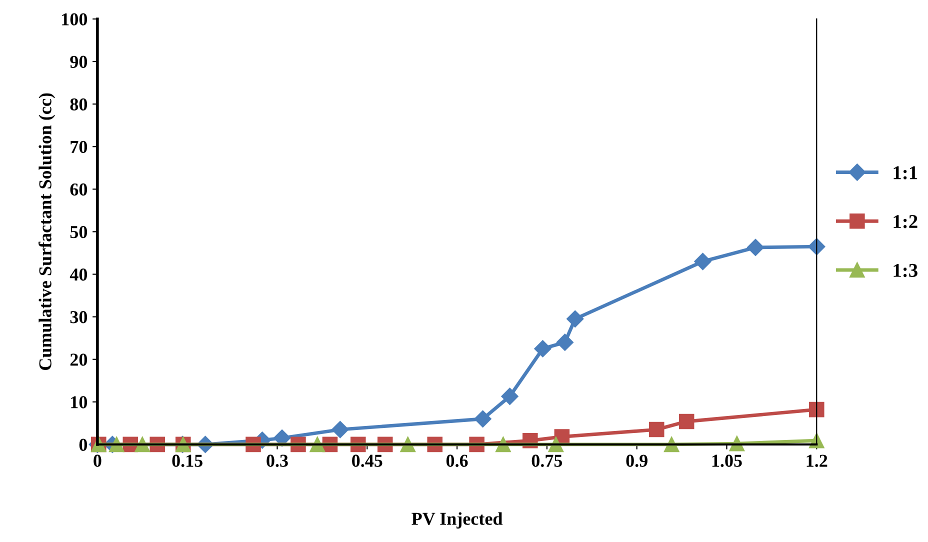 Image resolution: width=928 pixels, height=542 pixels. I want to click on y-tick-label: 60, so click(79, 189).